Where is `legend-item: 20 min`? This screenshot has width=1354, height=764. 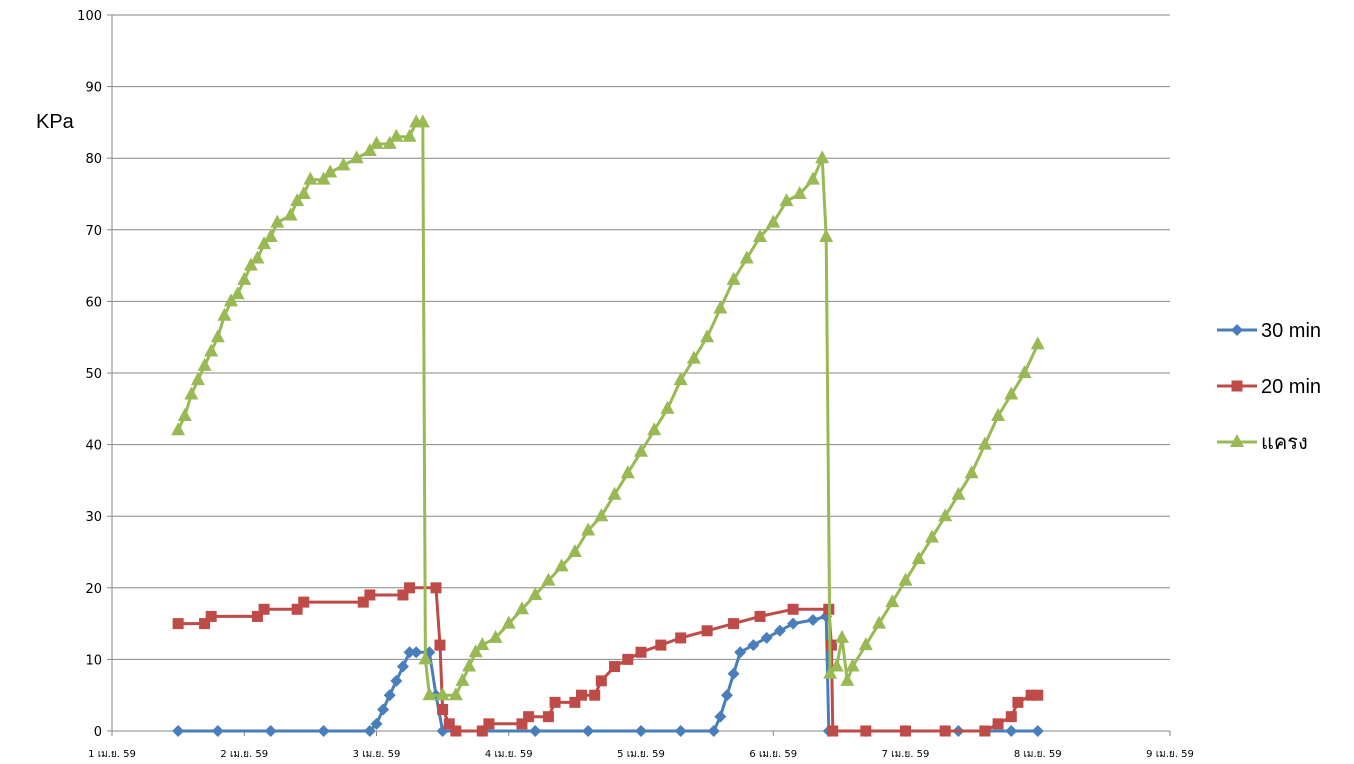
legend-item: 20 min is located at coordinates (1269, 387).